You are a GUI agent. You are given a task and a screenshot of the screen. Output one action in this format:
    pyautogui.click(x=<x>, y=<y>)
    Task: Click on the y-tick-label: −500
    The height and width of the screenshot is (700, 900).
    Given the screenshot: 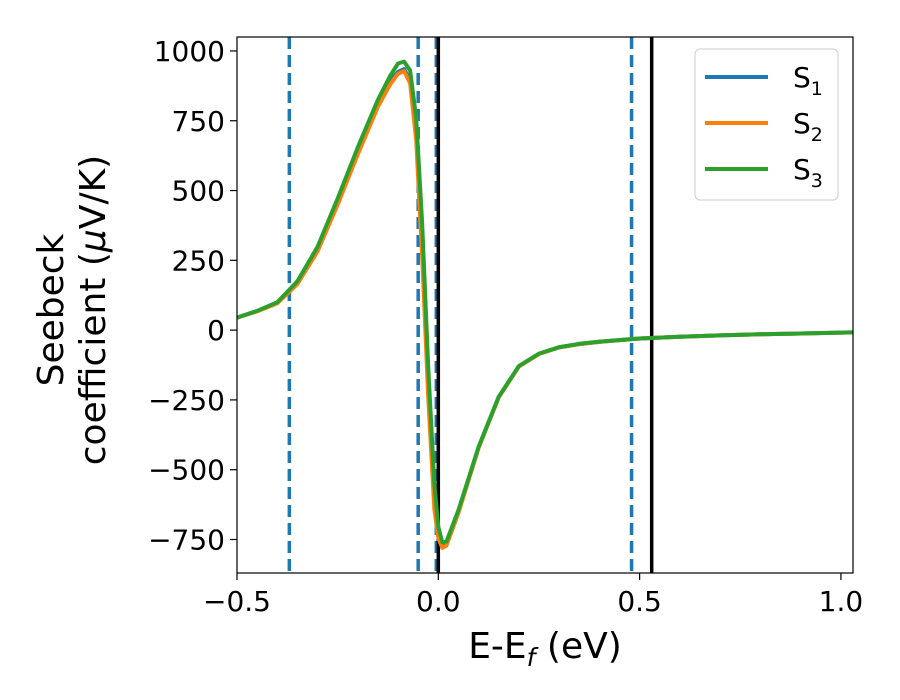 What is the action you would take?
    pyautogui.click(x=186, y=470)
    